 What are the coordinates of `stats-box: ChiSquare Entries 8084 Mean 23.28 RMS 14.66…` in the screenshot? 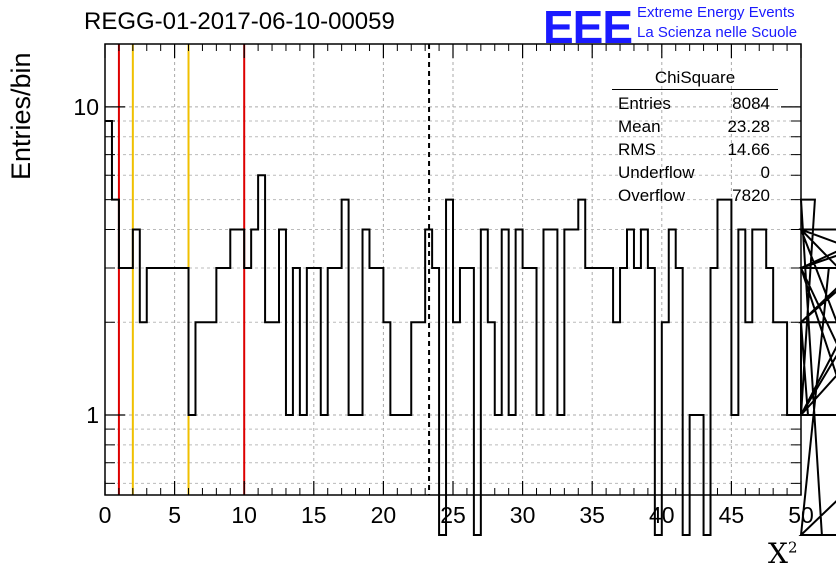 It's located at (695, 137).